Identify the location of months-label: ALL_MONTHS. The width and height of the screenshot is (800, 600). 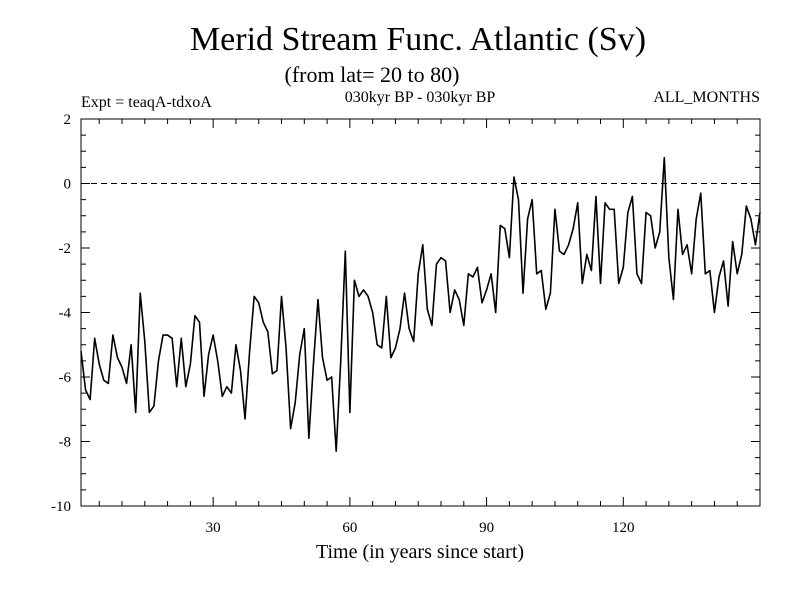
(706, 97).